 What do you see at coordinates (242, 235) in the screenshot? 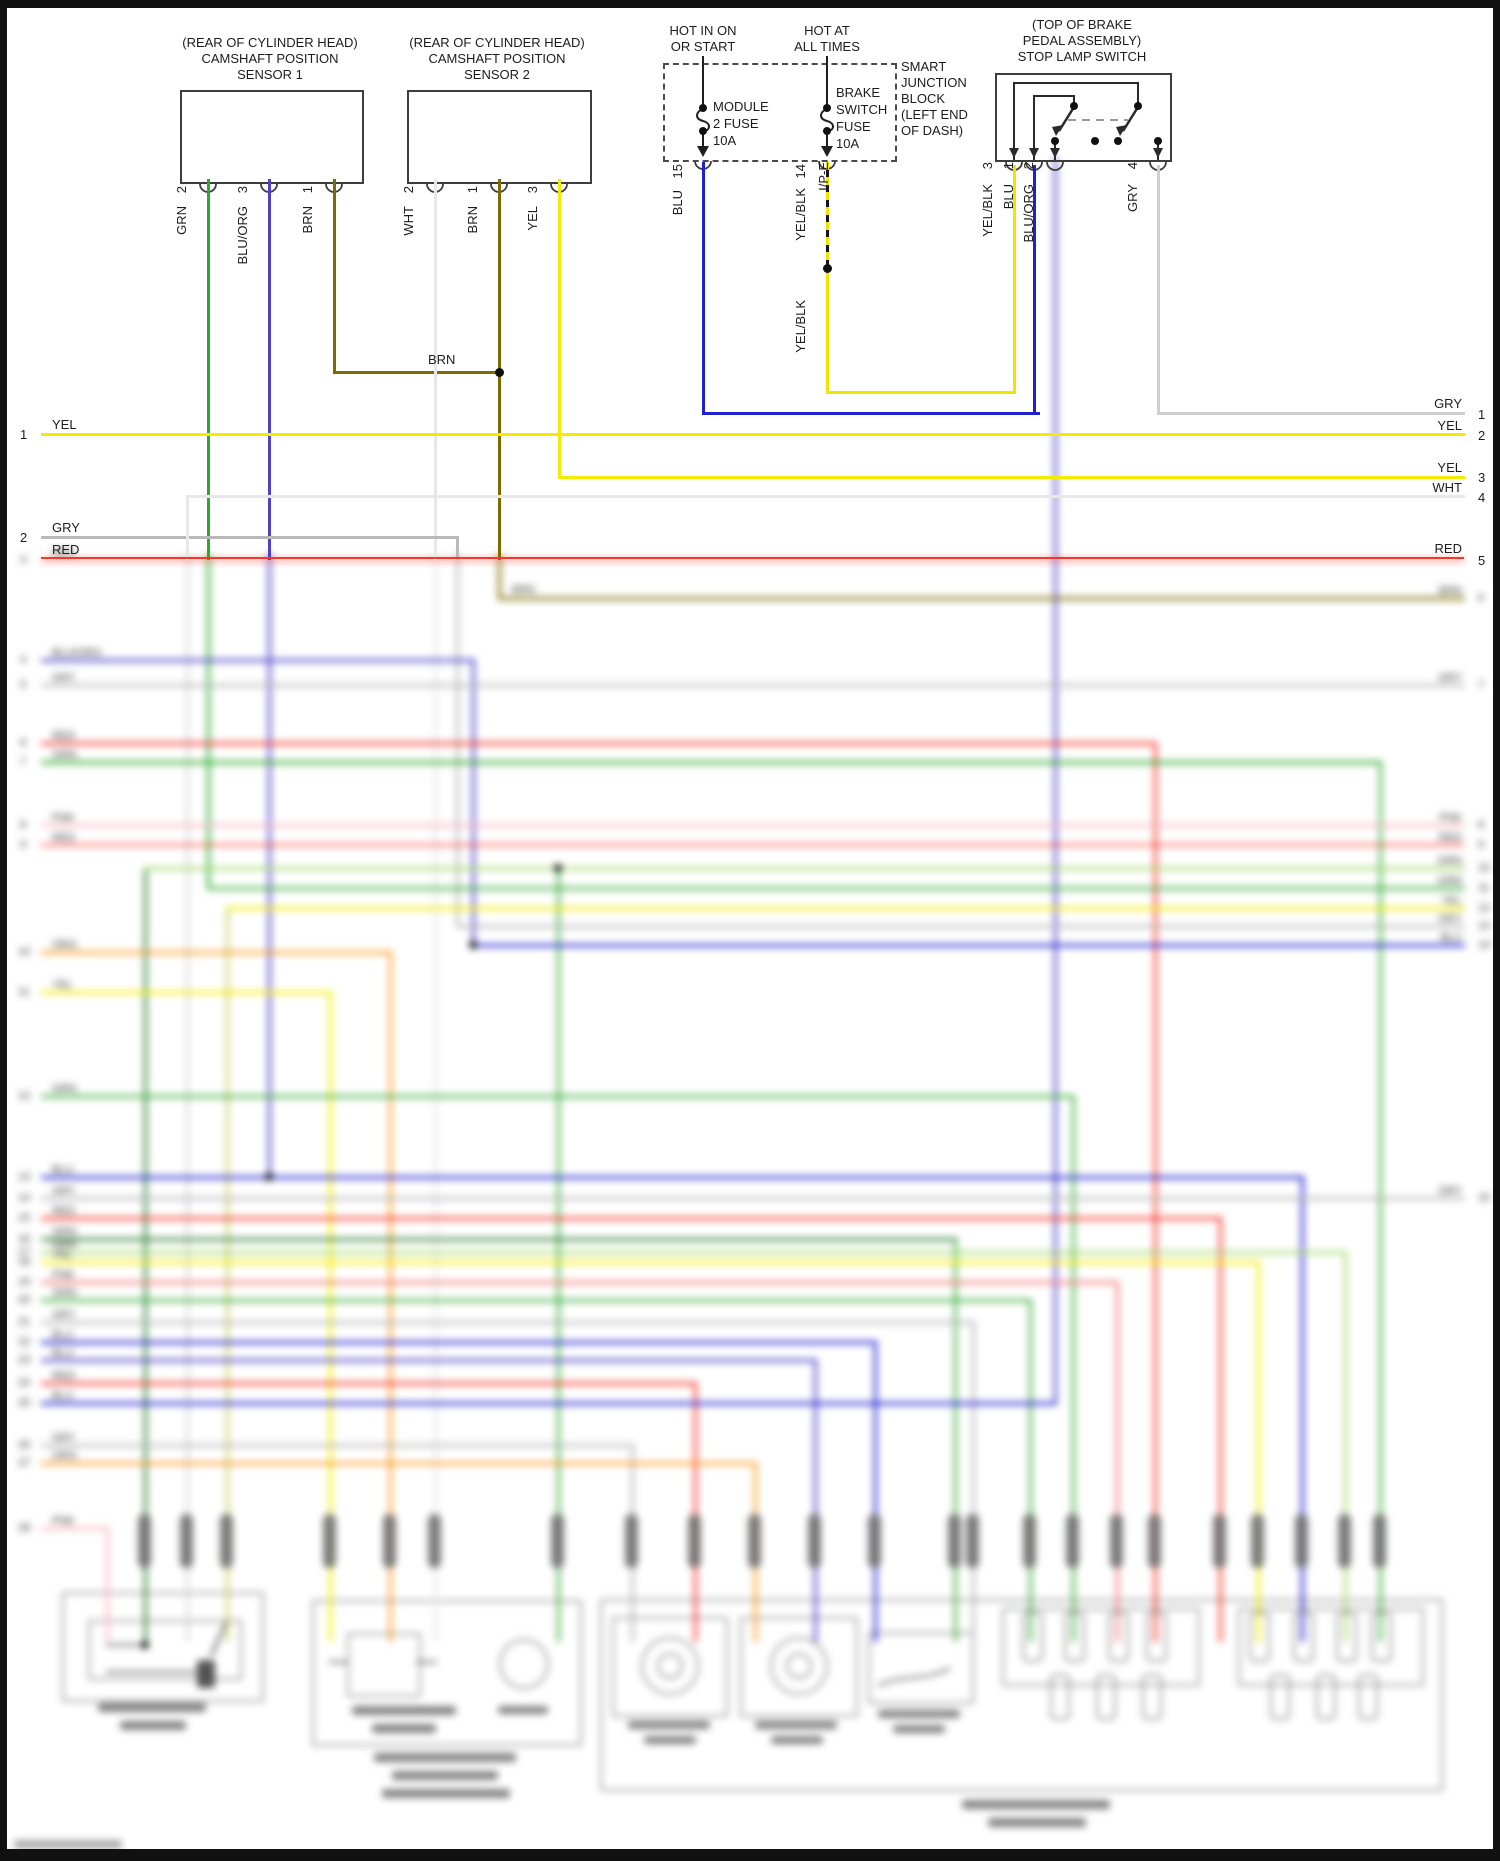
I see `wire-label: BLU/ORG` at bounding box center [242, 235].